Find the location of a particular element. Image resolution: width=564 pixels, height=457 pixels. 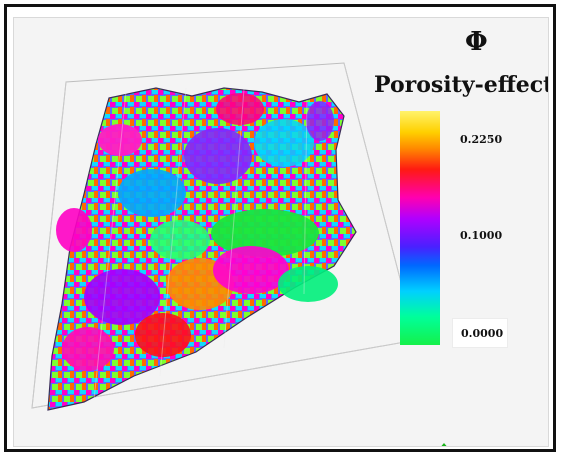

tick-mid: 0.1000 is located at coordinates (481, 235).